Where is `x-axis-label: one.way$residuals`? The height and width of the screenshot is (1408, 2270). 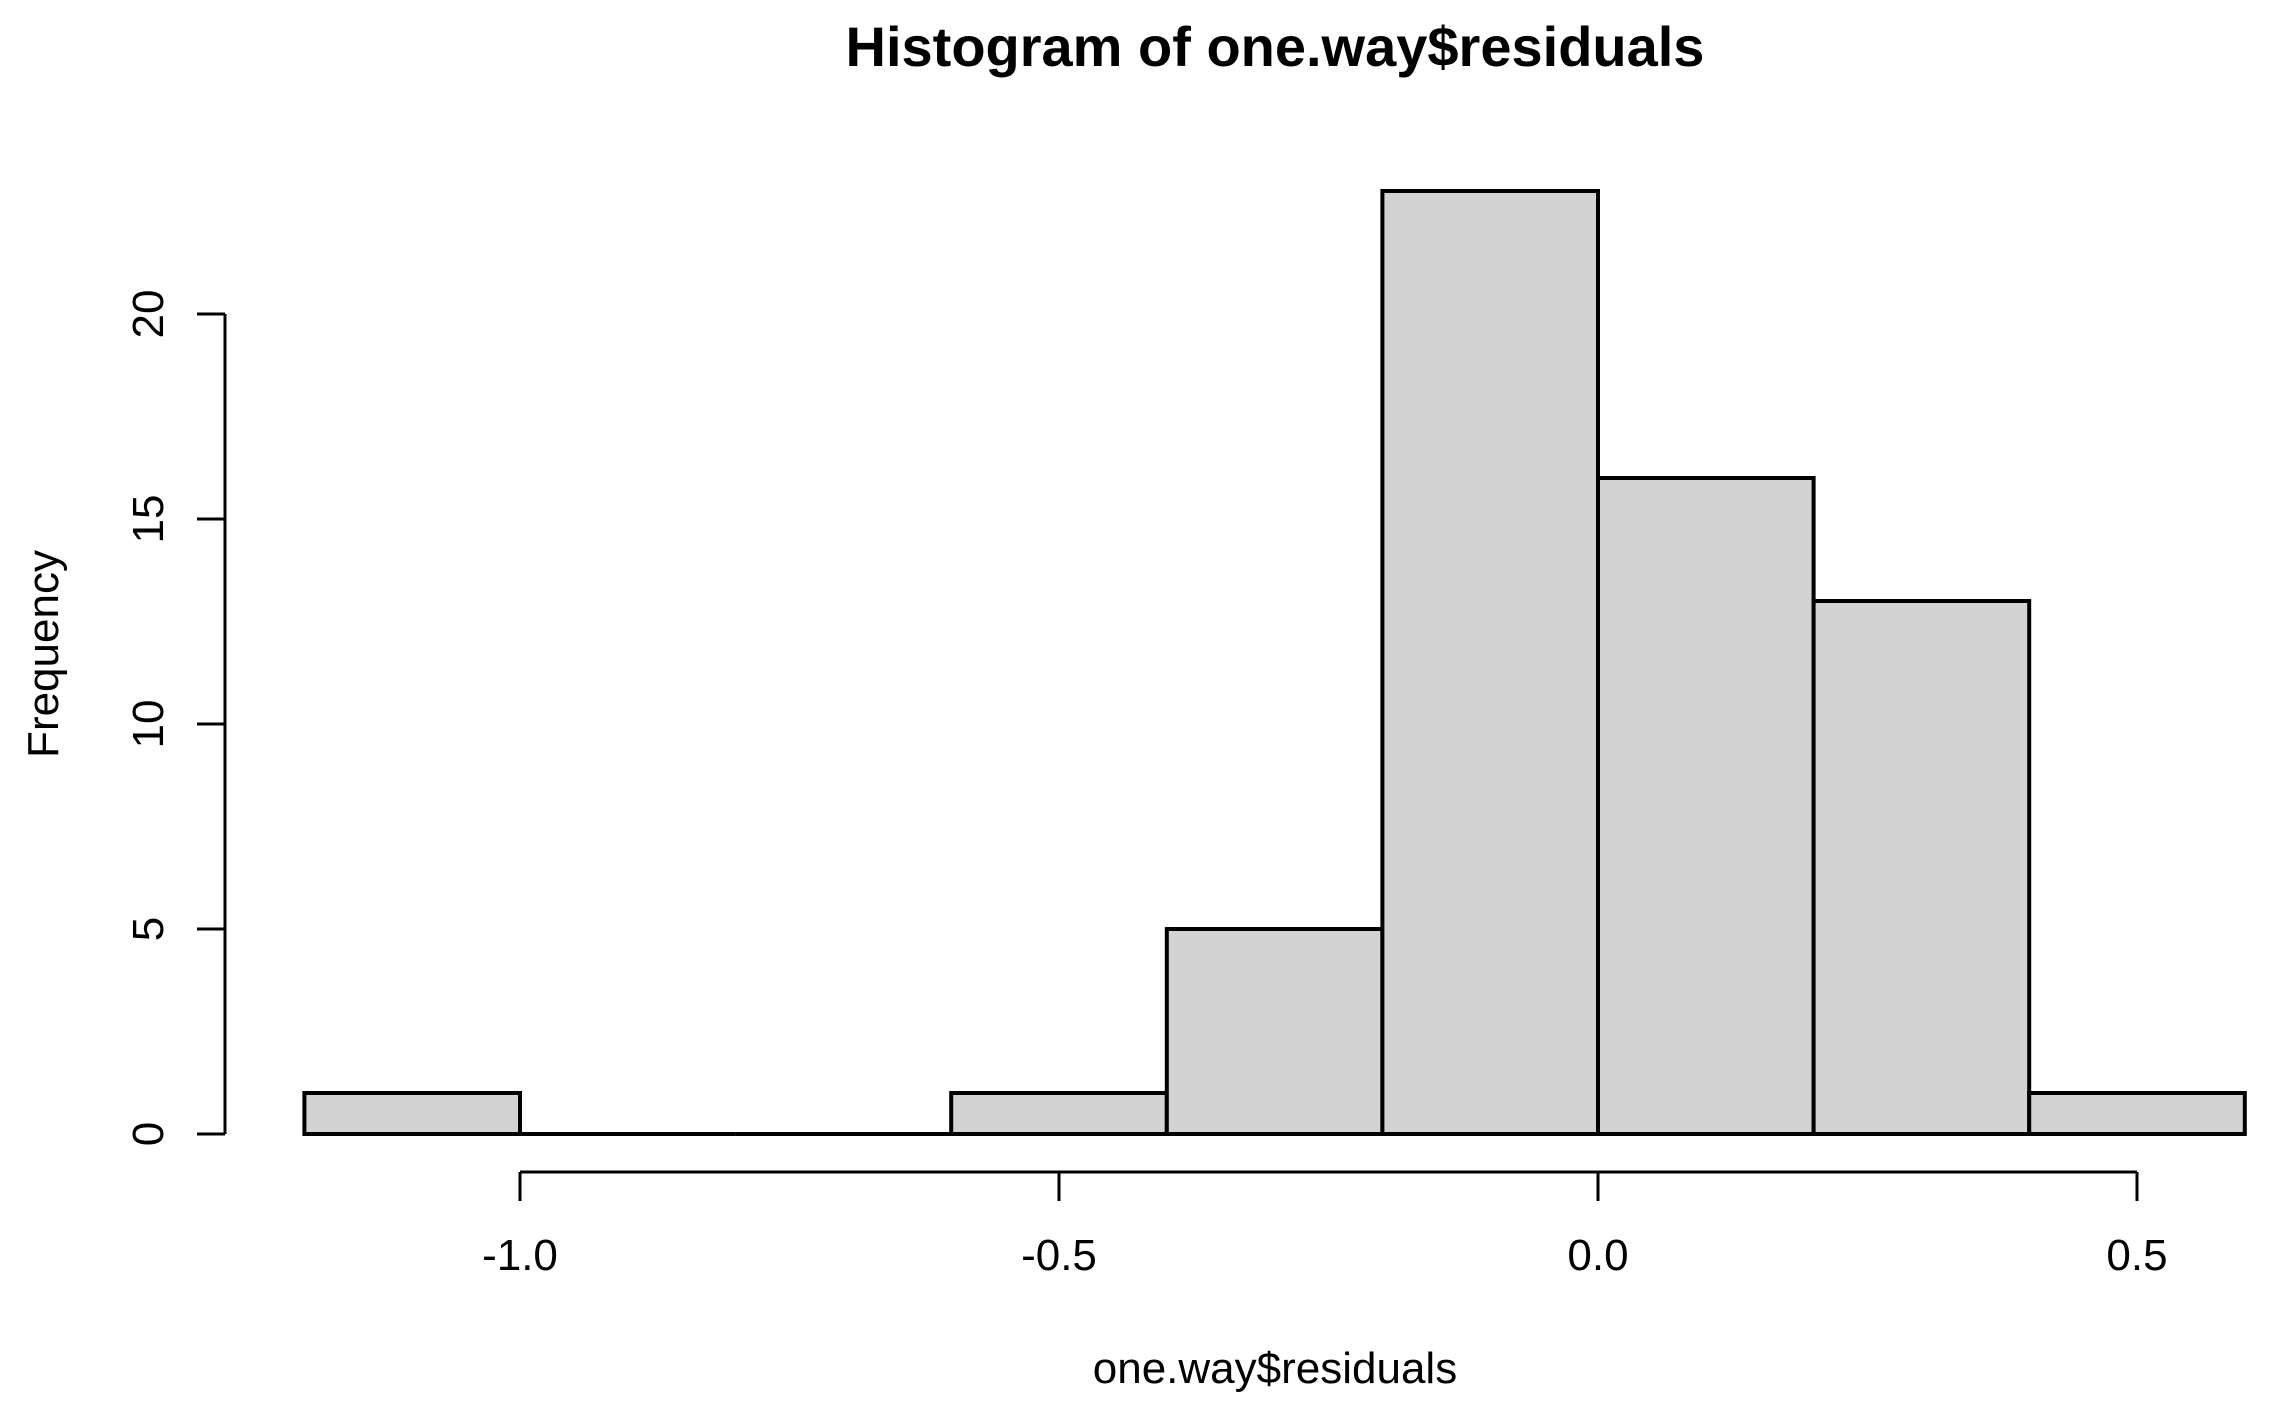 x-axis-label: one.way$residuals is located at coordinates (1275, 1368).